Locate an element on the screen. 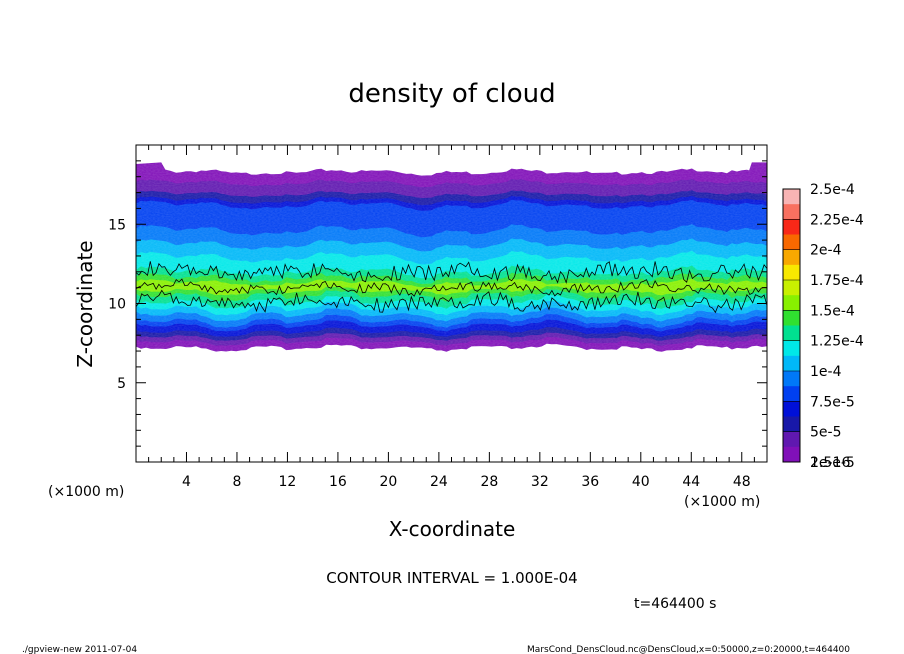  x-tick-label: 44 is located at coordinates (691, 482).